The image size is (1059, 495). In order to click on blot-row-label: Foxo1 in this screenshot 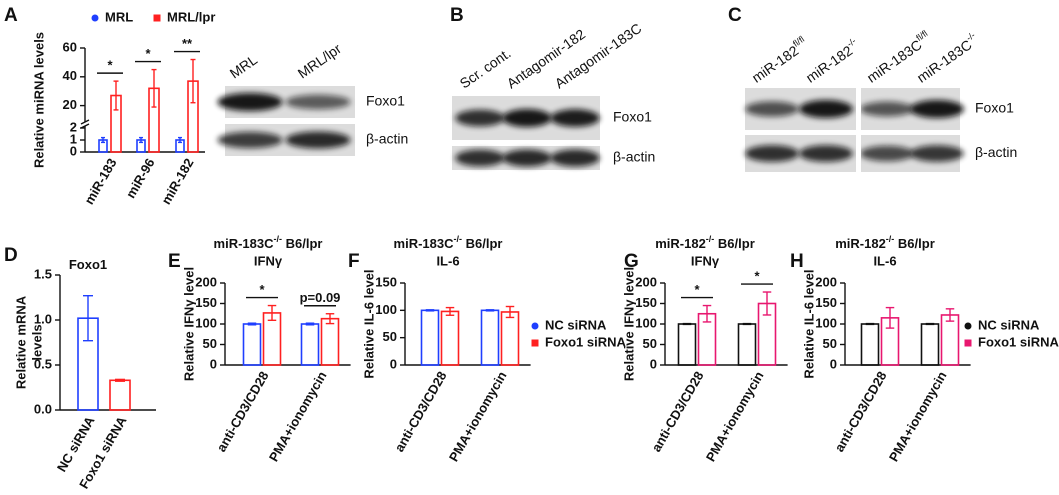, I will do `click(385, 101)`.